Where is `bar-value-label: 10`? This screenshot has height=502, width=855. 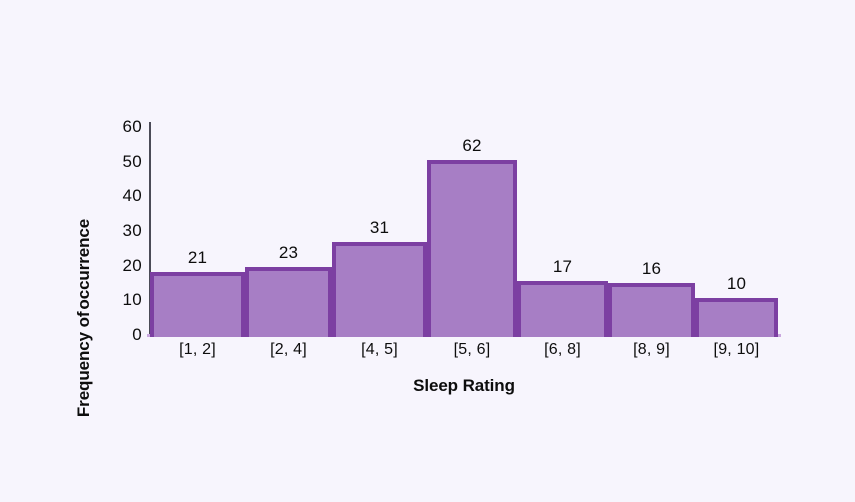
bar-value-label: 10 is located at coordinates (736, 284).